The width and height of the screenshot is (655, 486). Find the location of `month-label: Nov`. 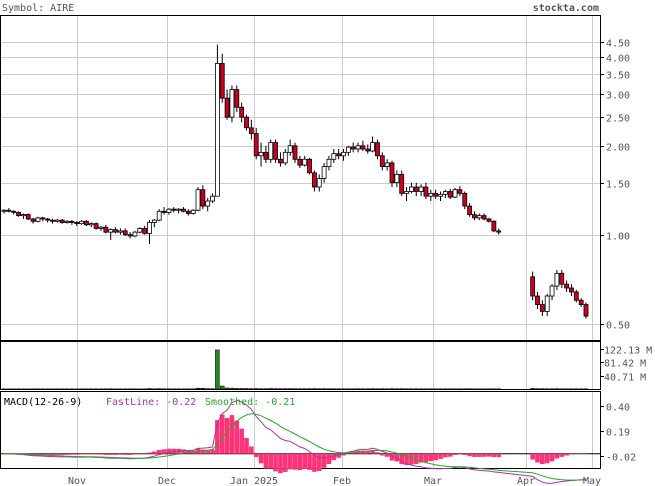

month-label: Nov is located at coordinates (77, 481).